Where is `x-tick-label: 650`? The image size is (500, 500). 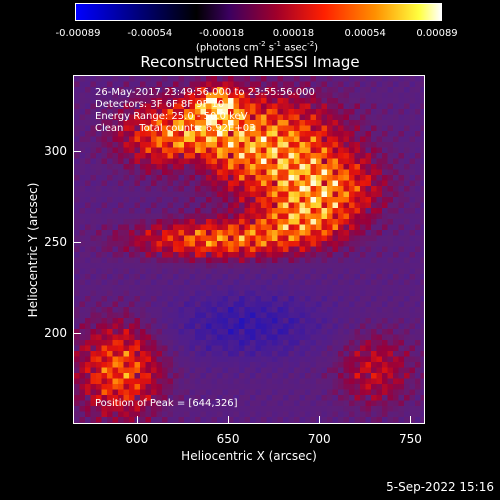 x-tick-label: 650 is located at coordinates (228, 439).